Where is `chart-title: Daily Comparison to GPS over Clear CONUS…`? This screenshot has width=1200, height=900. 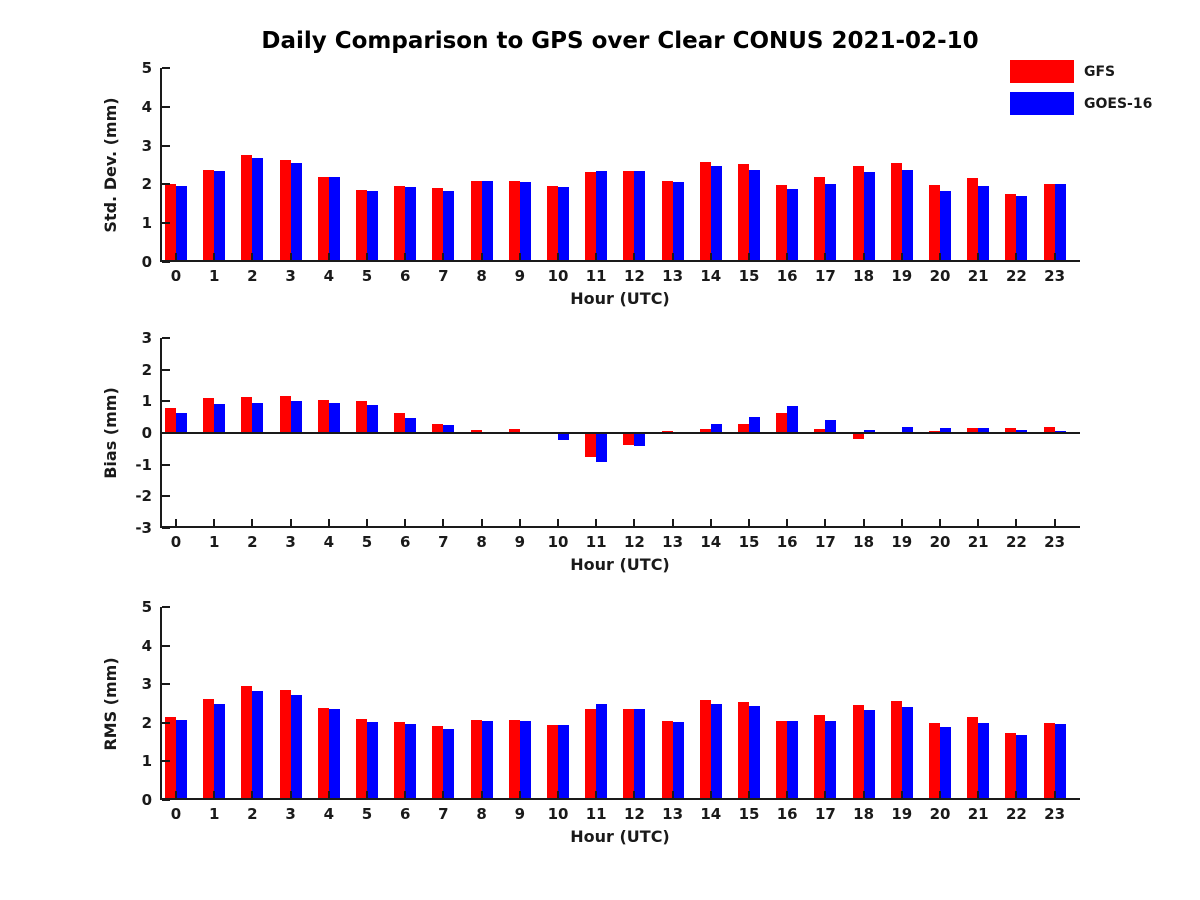
chart-title: Daily Comparison to GPS over Clear CONUS… is located at coordinates (620, 41).